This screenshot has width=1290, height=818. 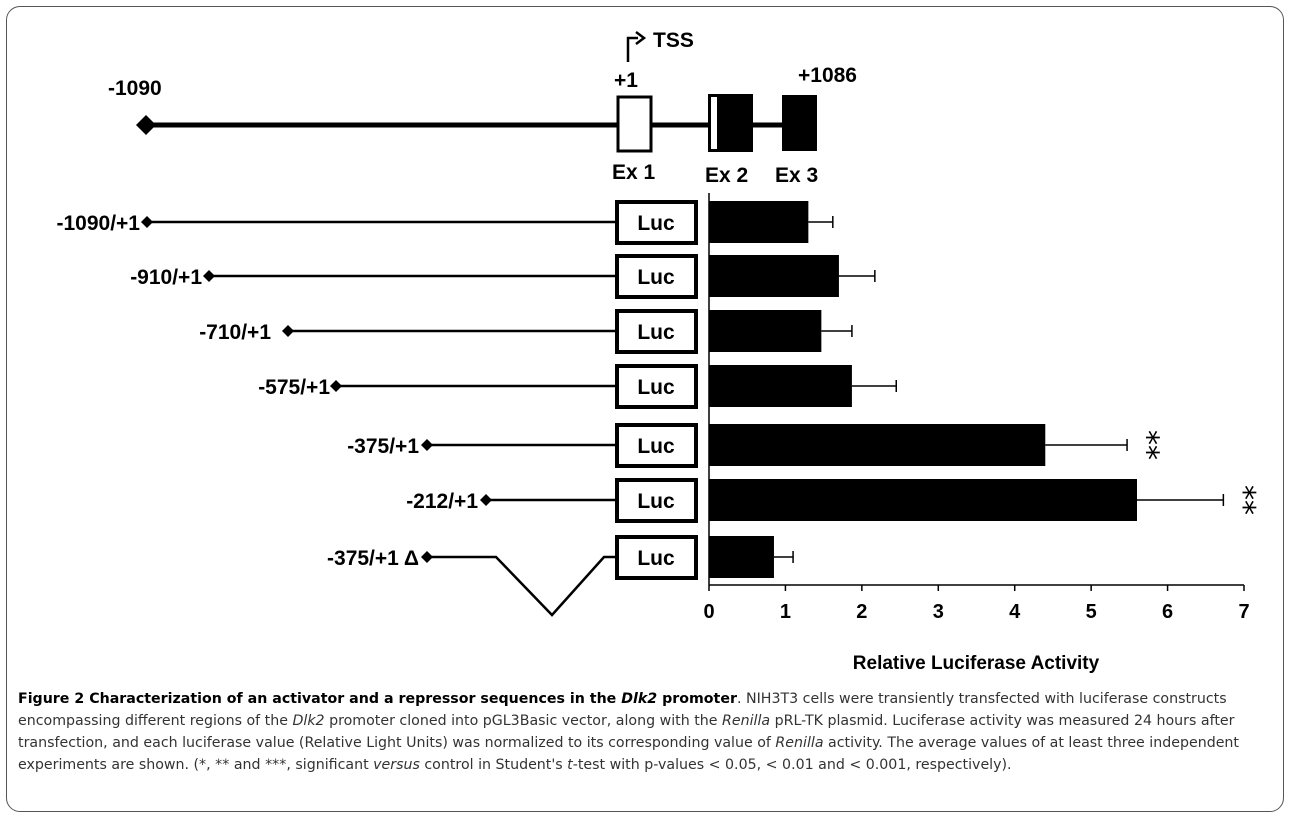 What do you see at coordinates (308, 721) in the screenshot?
I see `caption-gene: Dlk2` at bounding box center [308, 721].